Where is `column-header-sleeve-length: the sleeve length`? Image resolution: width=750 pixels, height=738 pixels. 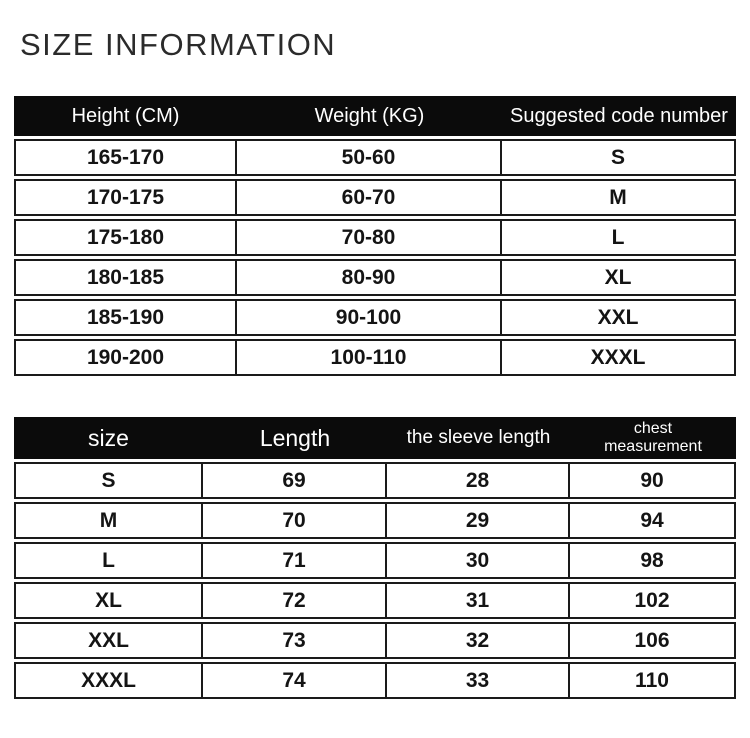
column-header-sleeve-length: the sleeve length is located at coordinates (478, 438).